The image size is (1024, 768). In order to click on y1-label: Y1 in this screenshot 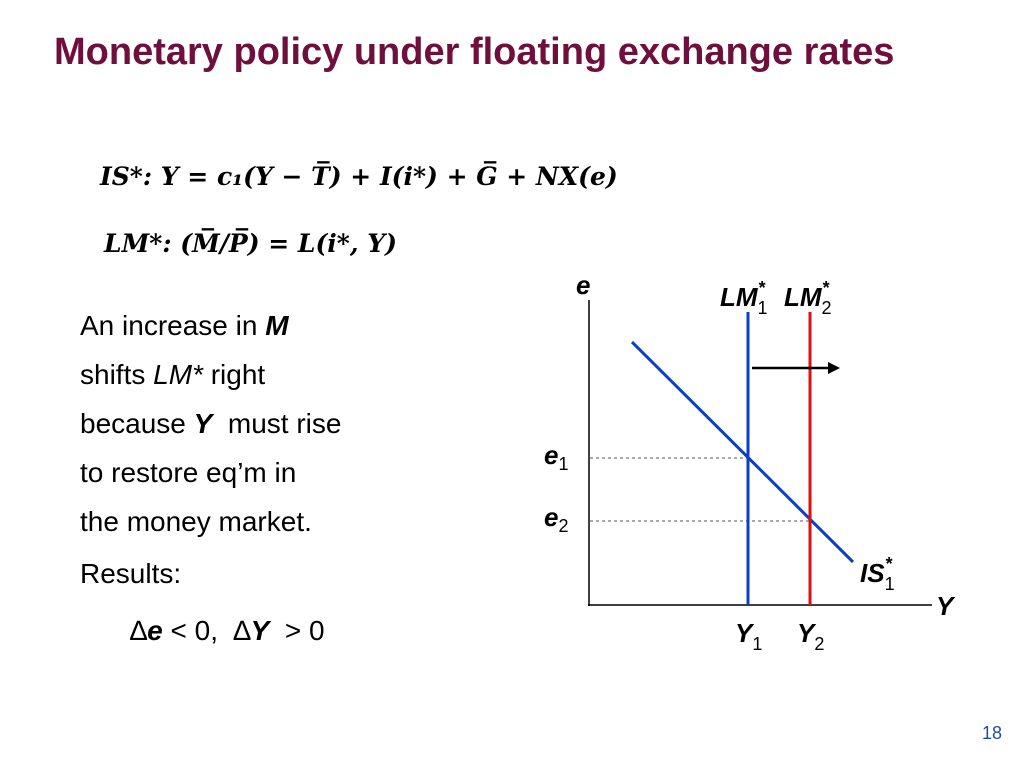, I will do `click(748, 636)`.